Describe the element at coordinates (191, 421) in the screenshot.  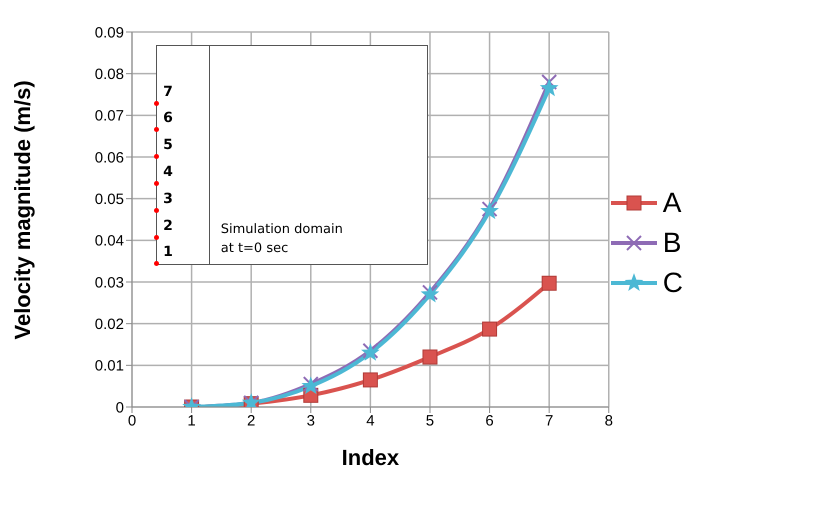
I see `x-tick-label: 1` at that location.